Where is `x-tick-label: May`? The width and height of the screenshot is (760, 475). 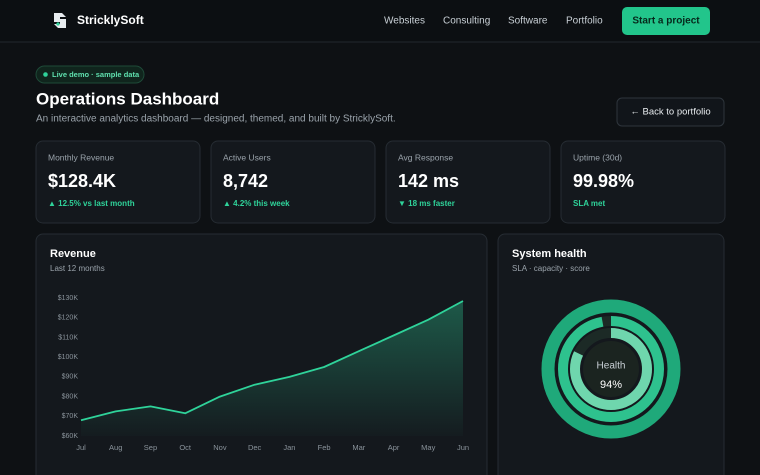
x-tick-label: May is located at coordinates (428, 447).